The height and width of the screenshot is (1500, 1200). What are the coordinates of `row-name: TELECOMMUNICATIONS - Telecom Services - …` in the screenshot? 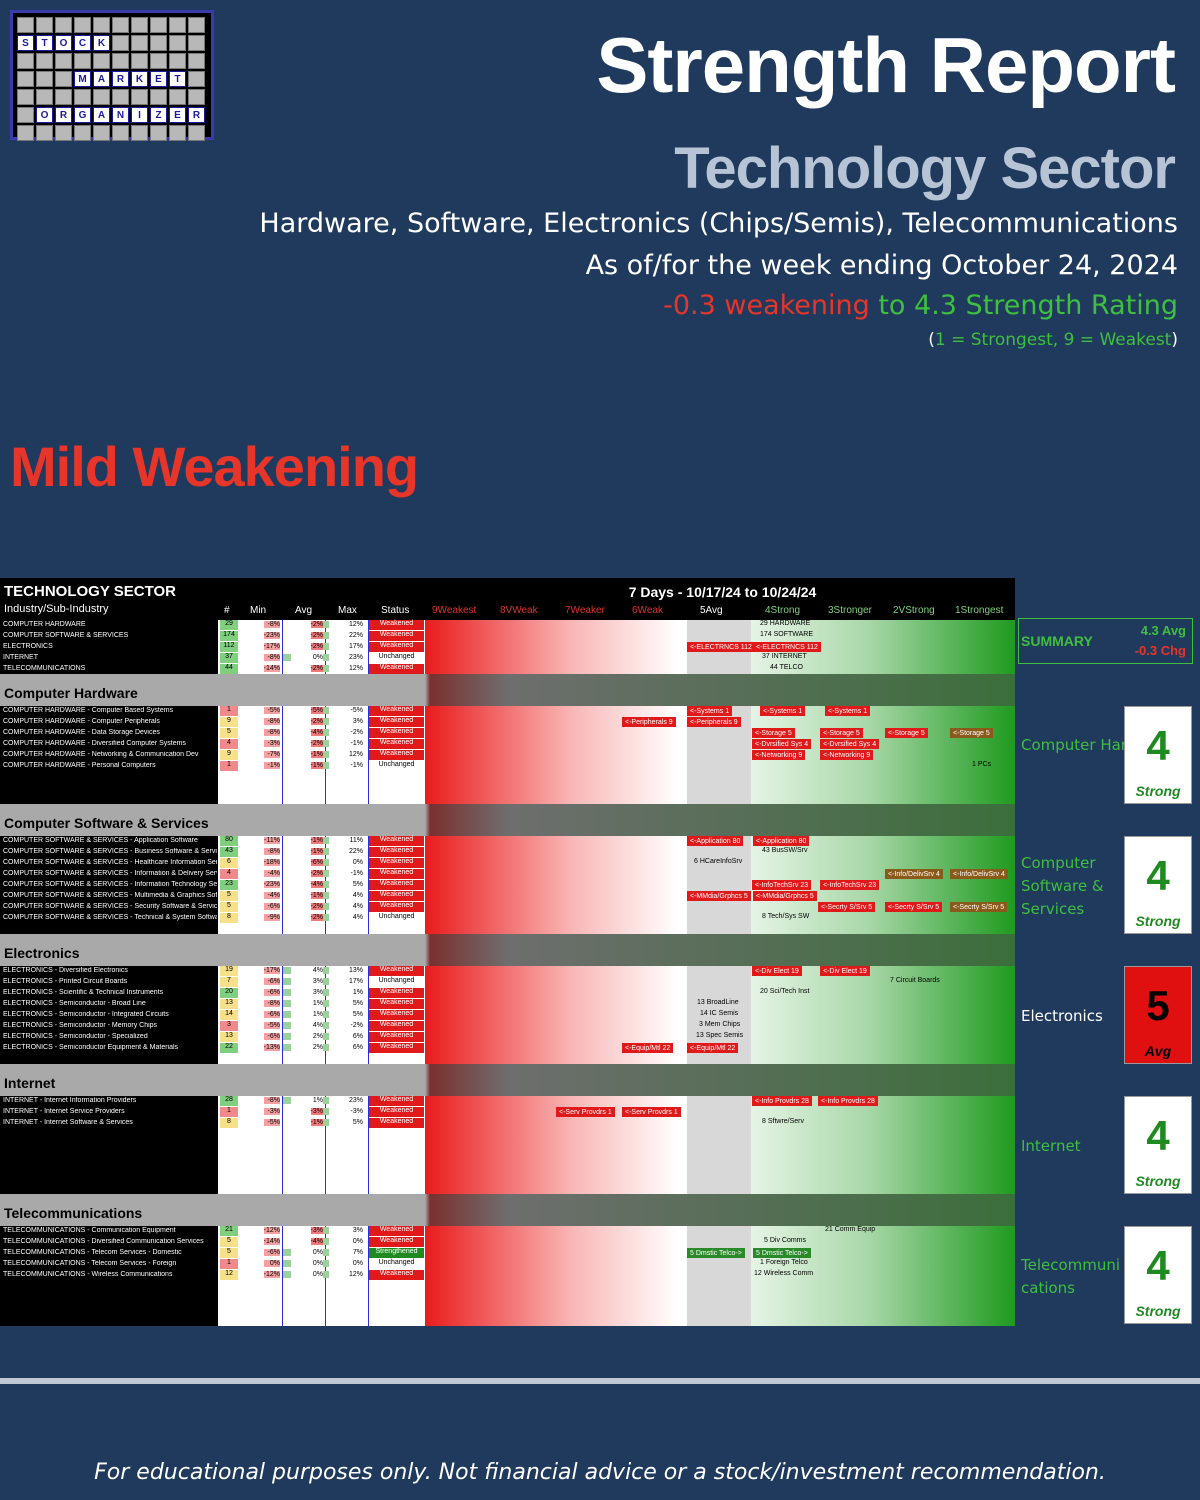 It's located at (90, 1263).